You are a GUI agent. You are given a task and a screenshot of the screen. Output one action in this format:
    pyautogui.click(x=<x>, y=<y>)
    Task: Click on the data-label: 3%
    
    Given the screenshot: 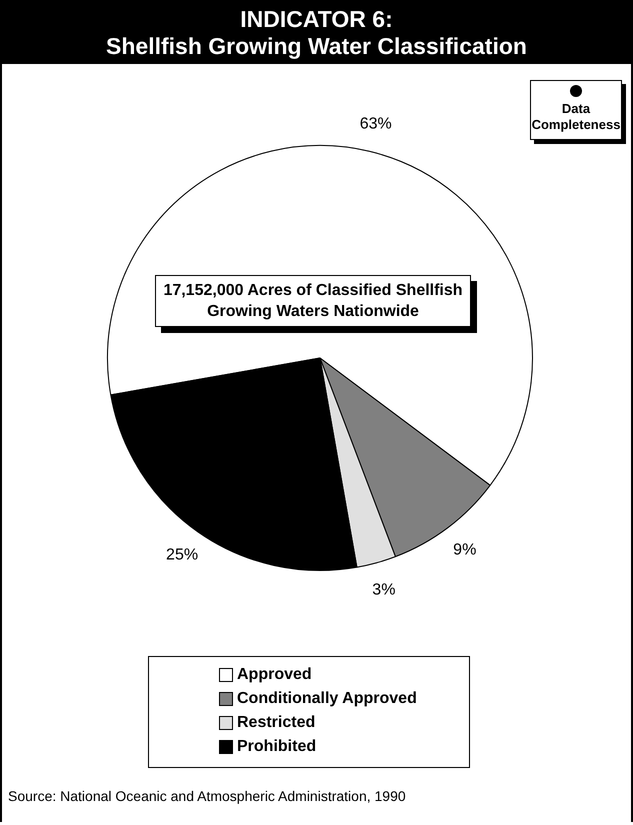 What is the action you would take?
    pyautogui.click(x=384, y=589)
    